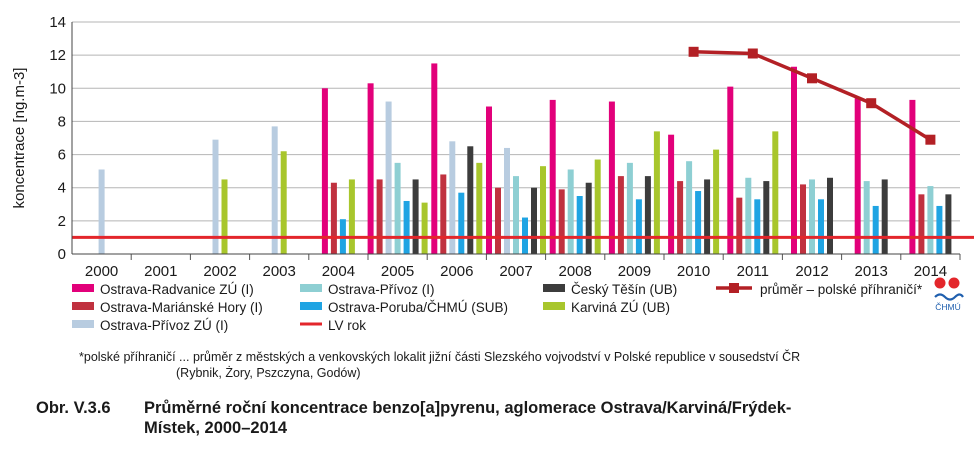 The image size is (976, 457). What do you see at coordinates (381, 289) in the screenshot?
I see `legend-item-ostrava-p-voz-i--label: Ostrava-Přívoz (I)` at bounding box center [381, 289].